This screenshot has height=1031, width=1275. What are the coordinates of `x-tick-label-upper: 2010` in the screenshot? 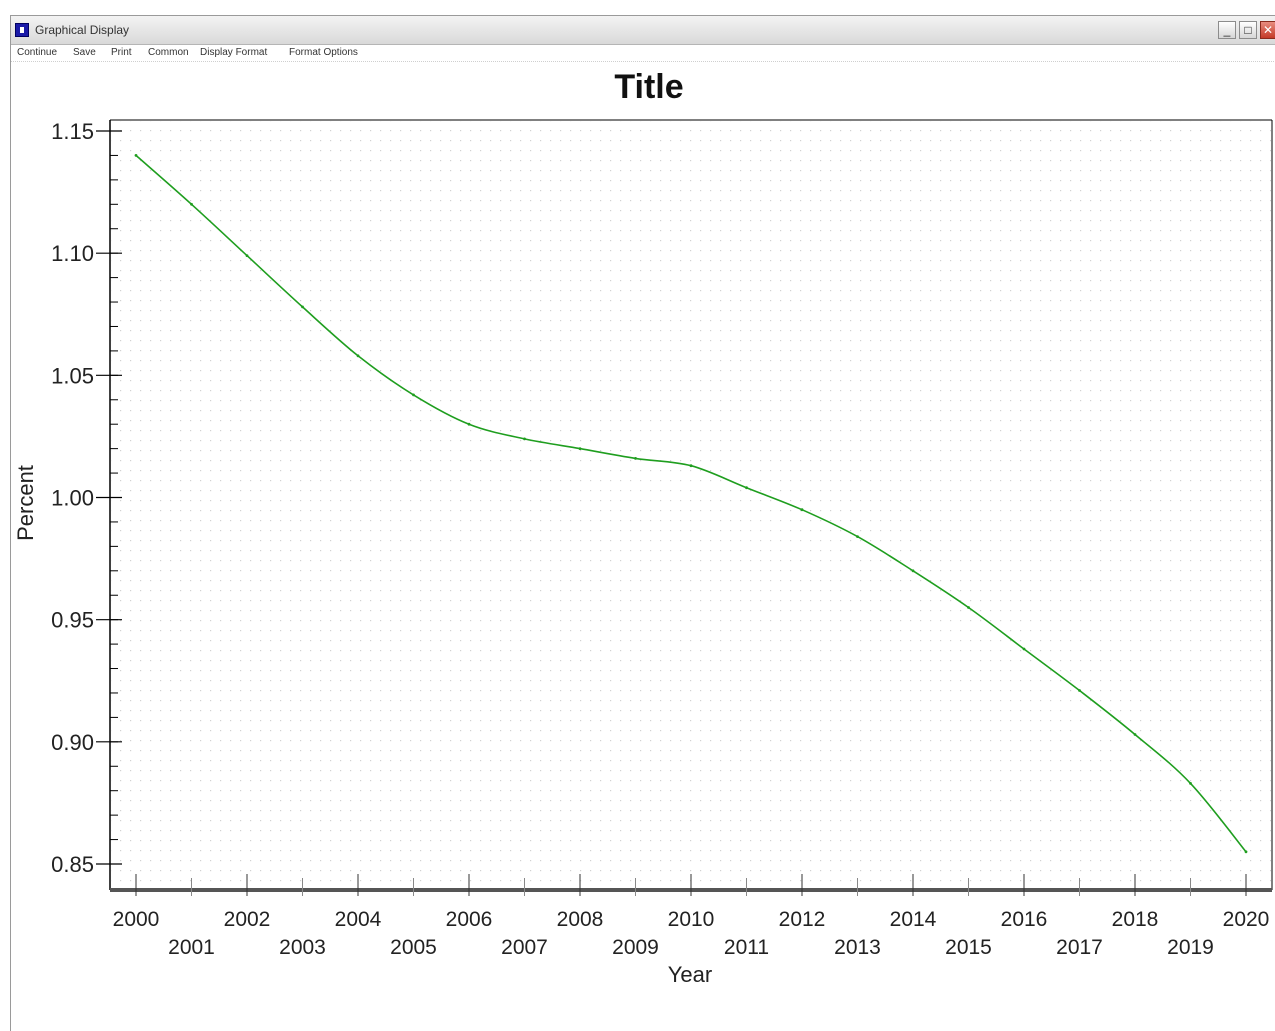 It's located at (691, 919).